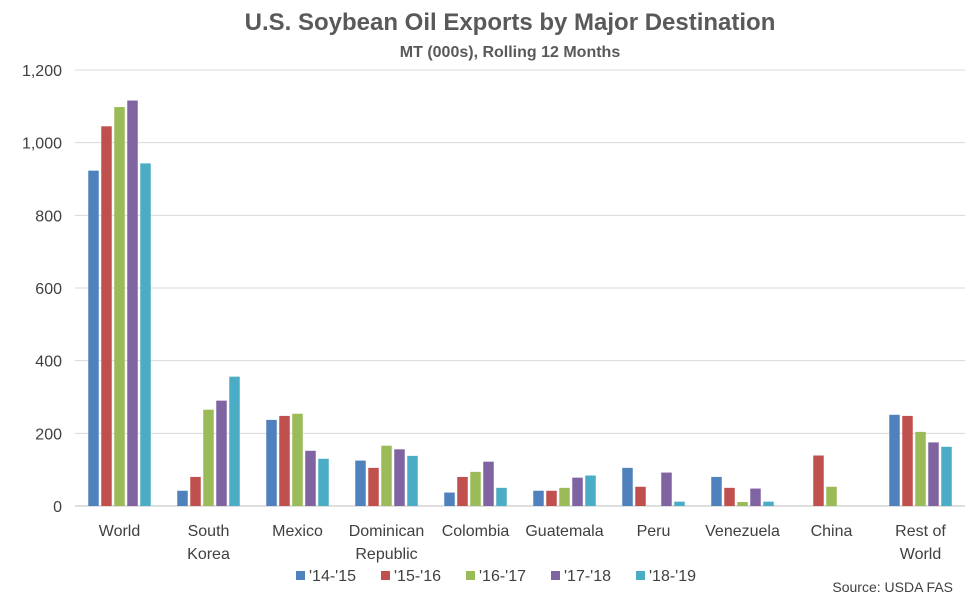 This screenshot has height=601, width=975. Describe the element at coordinates (386, 554) in the screenshot. I see `x-category-label: Republic` at that location.